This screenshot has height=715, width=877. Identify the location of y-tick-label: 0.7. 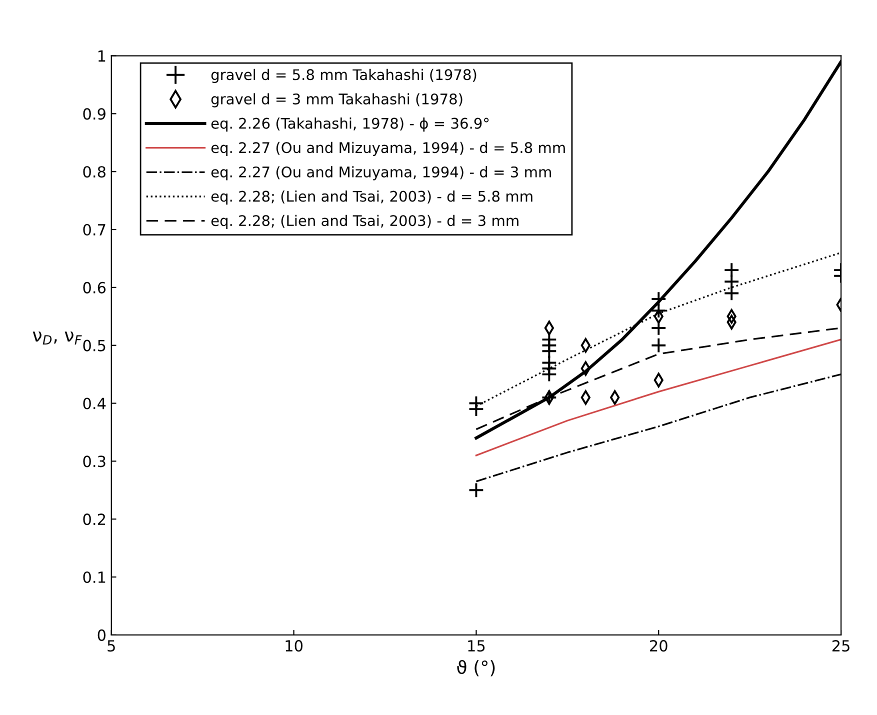
(94, 230).